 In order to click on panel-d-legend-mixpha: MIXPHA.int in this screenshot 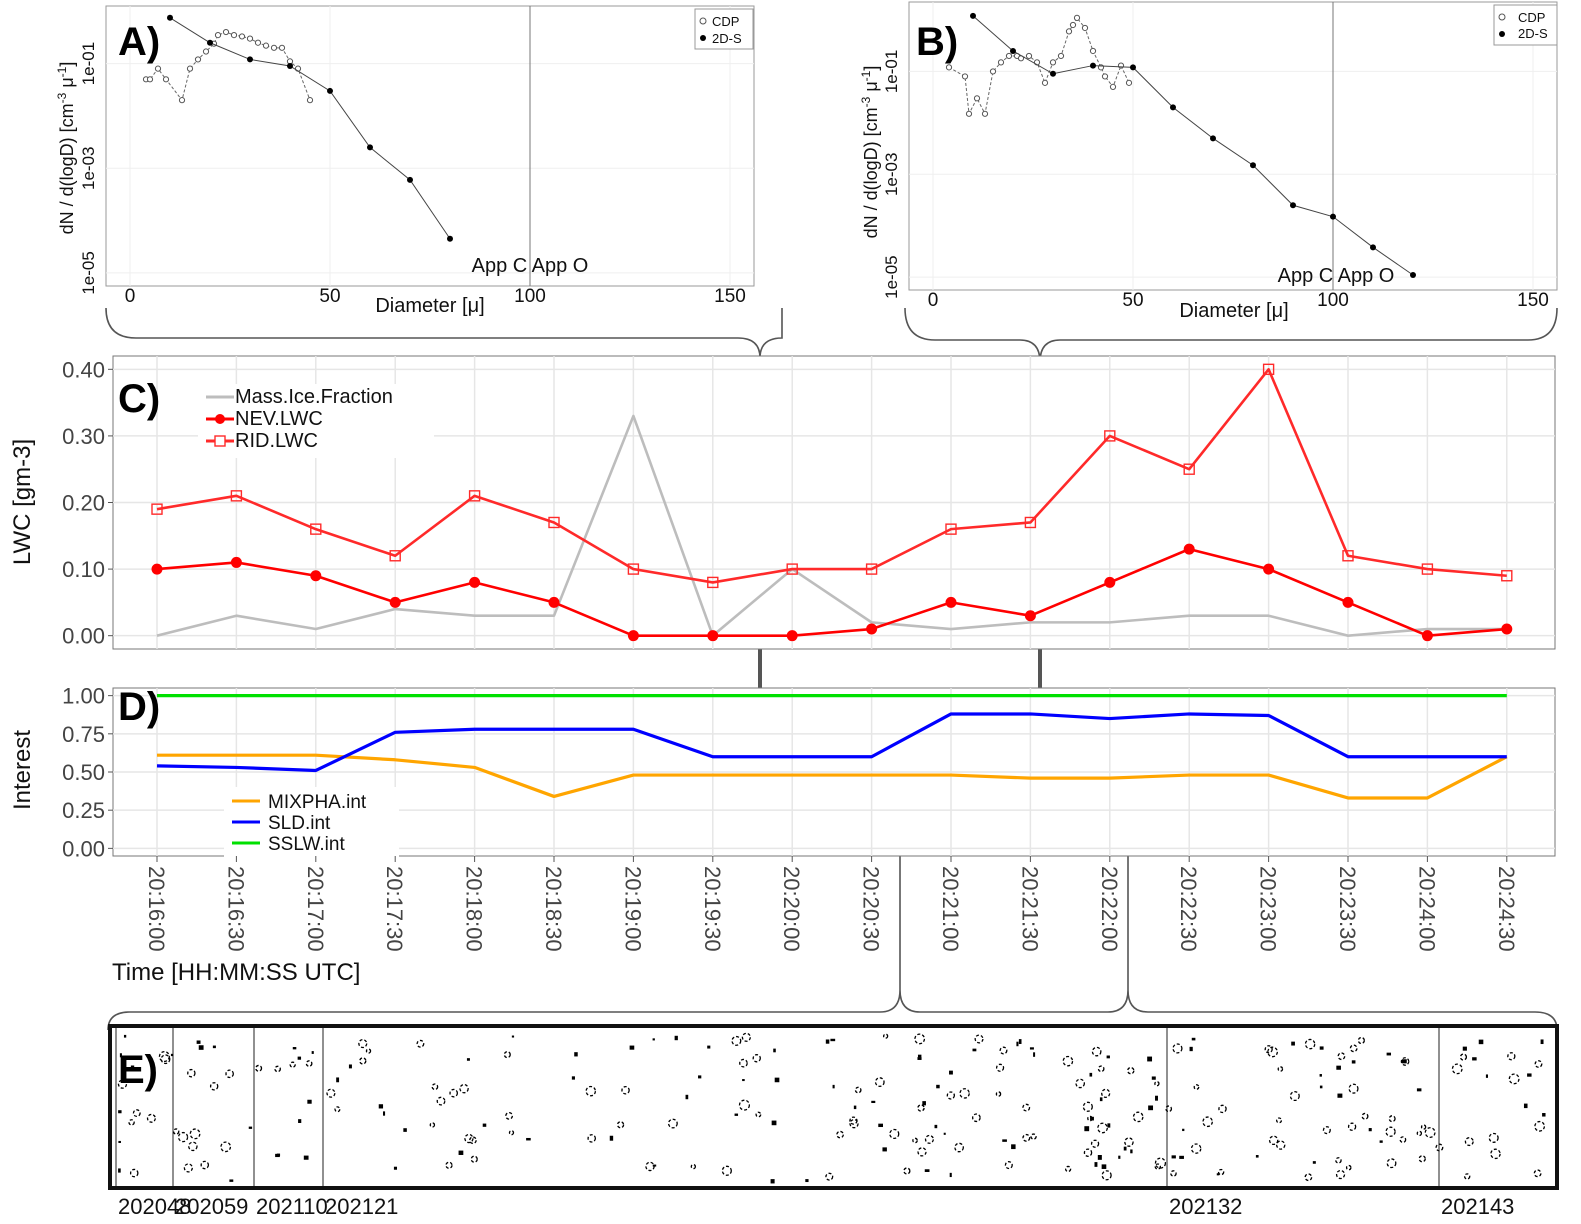, I will do `click(317, 802)`.